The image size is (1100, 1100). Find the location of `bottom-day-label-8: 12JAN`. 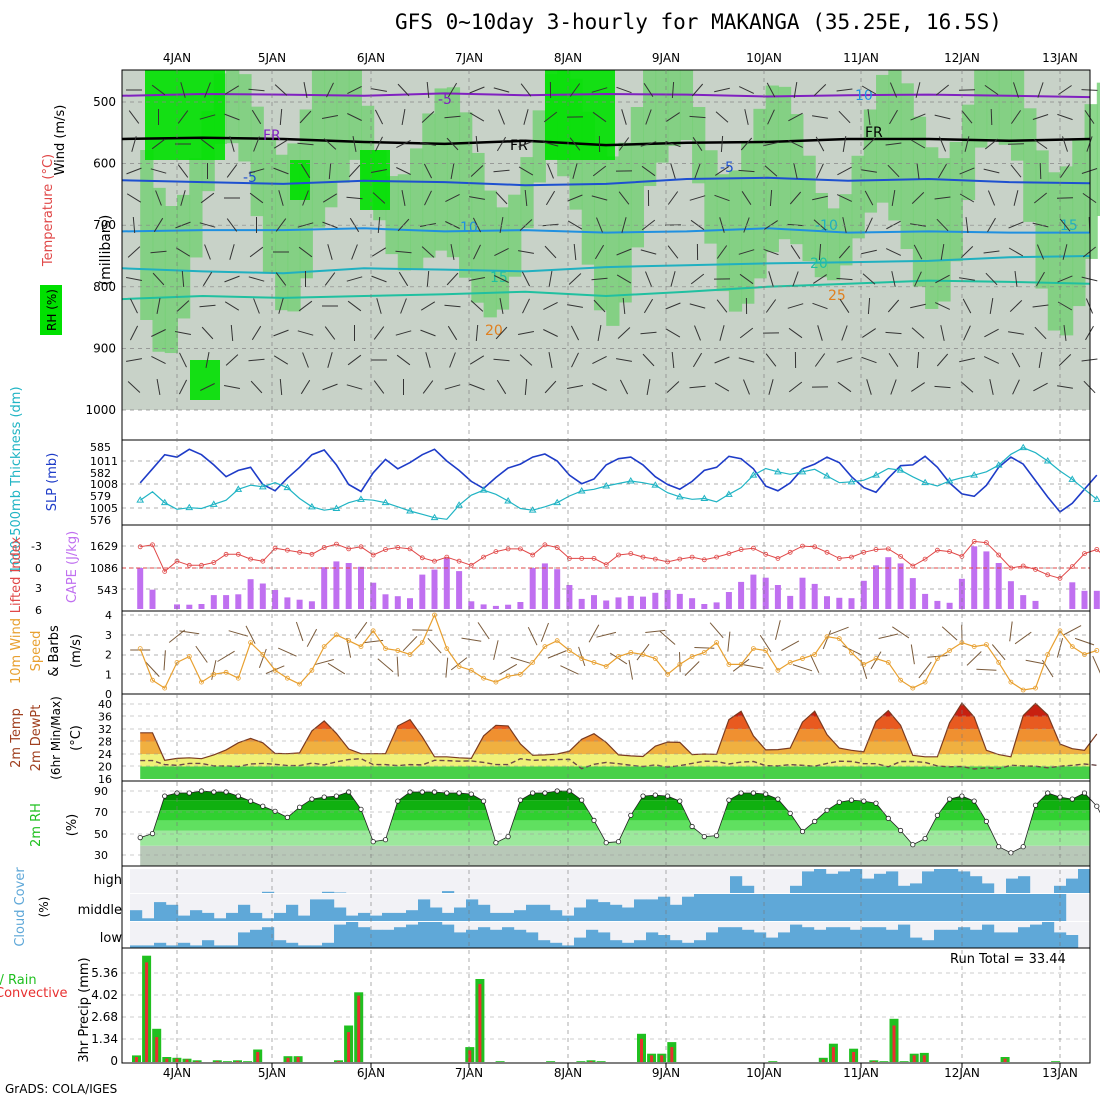

bottom-day-label-8: 12JAN is located at coordinates (962, 1073).